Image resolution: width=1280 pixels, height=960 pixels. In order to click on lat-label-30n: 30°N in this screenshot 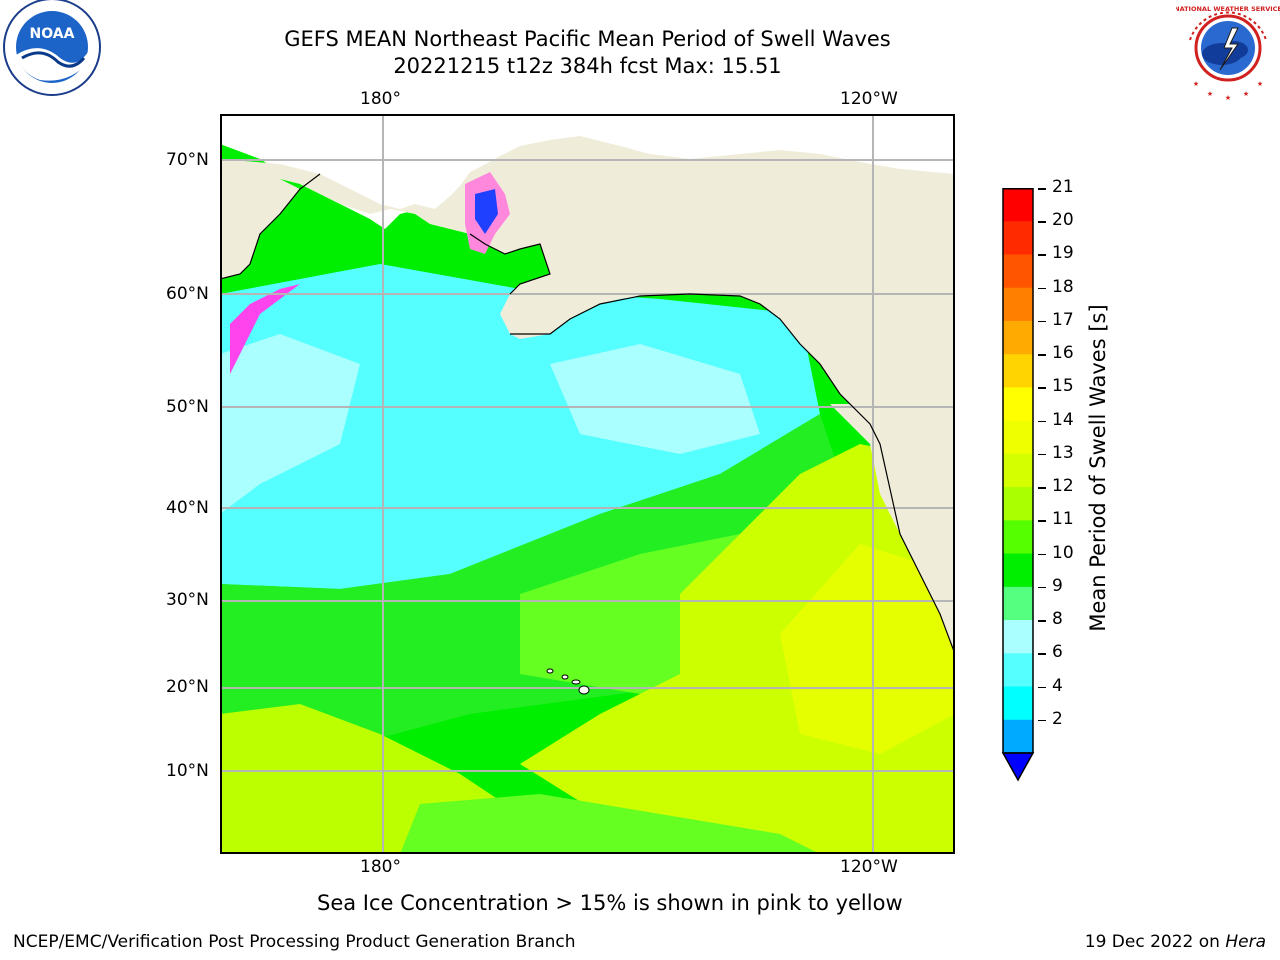, I will do `click(187, 600)`.